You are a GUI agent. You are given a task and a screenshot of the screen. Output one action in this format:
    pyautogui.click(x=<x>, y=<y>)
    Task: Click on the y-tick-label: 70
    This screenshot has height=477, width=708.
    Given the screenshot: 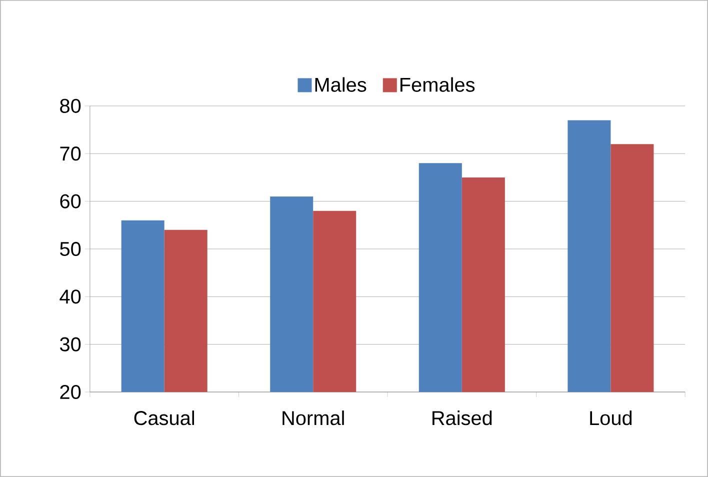 What is the action you would take?
    pyautogui.click(x=70, y=153)
    